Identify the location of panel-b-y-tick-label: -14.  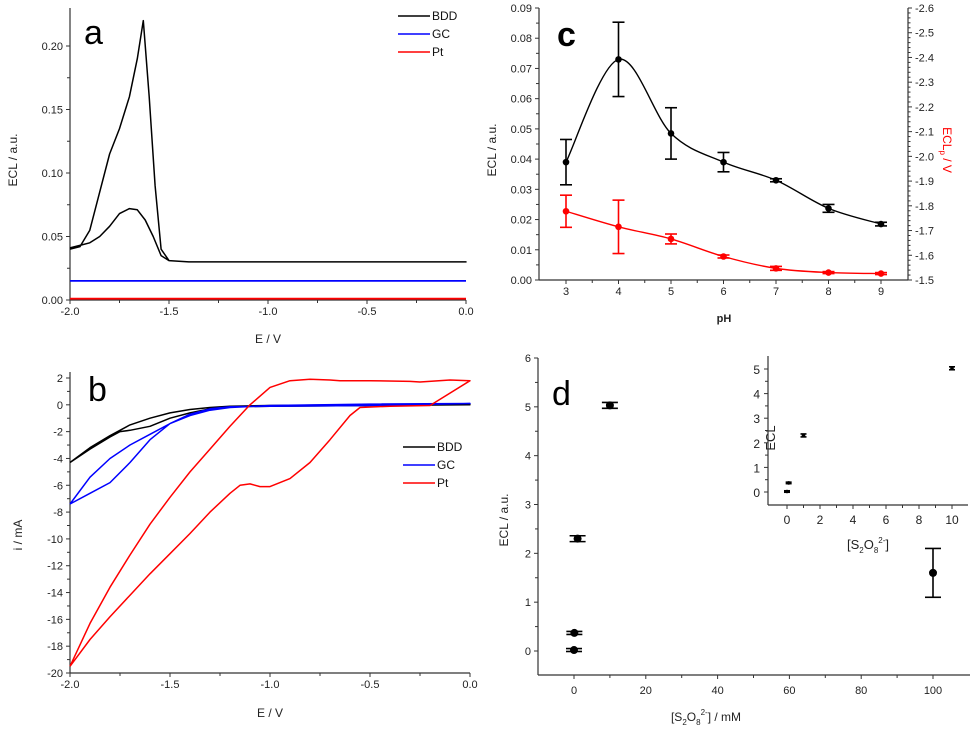
(55, 594).